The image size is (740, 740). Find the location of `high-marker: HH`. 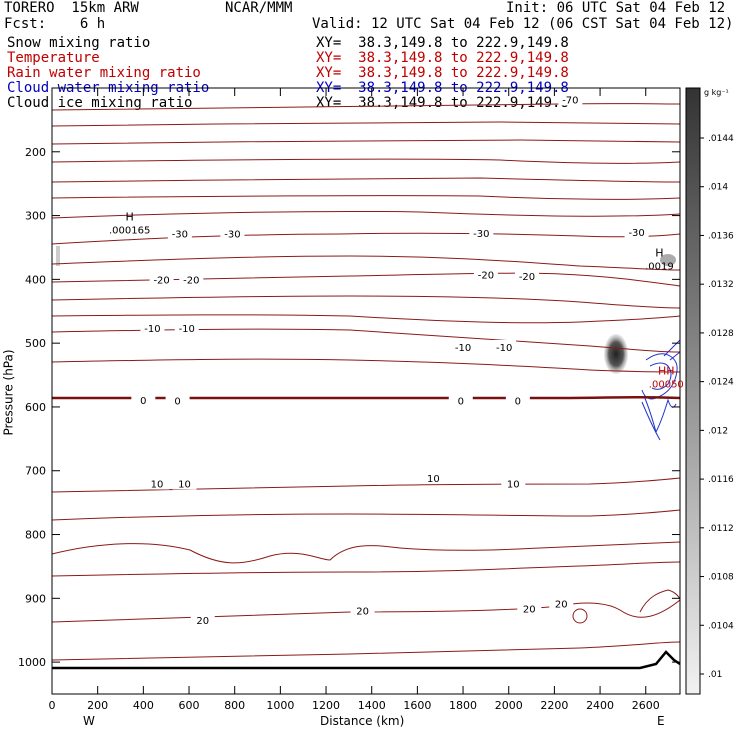

high-marker: HH is located at coordinates (666, 371).